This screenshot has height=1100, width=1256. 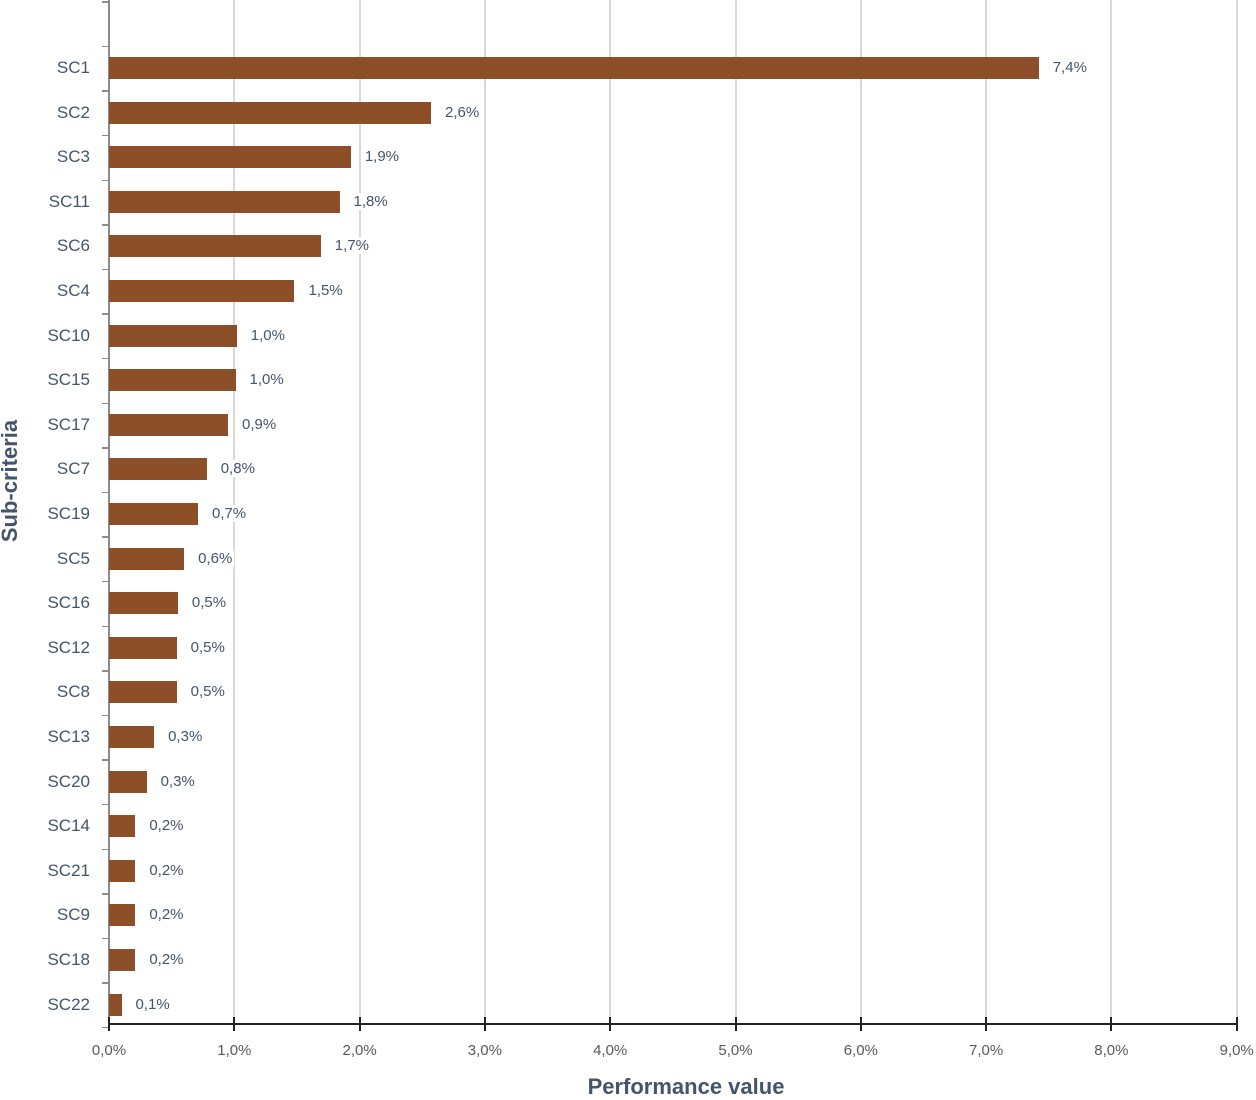 I want to click on x-tick-label: 0,0%, so click(x=109, y=1050).